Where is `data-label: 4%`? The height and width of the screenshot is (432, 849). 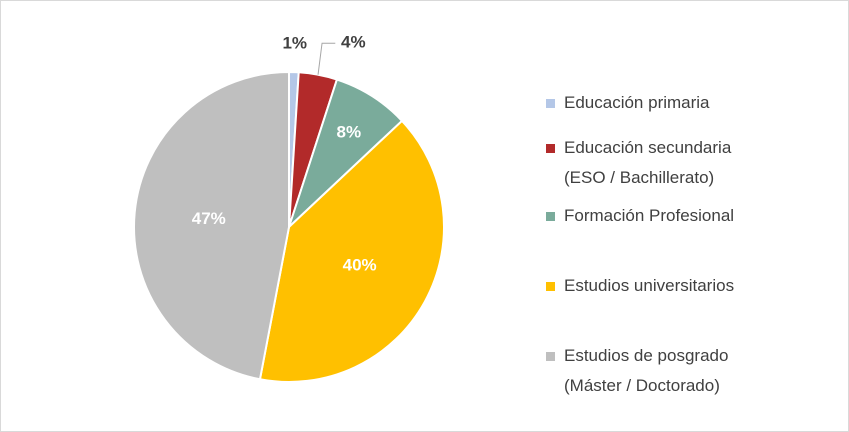 data-label: 4% is located at coordinates (353, 42).